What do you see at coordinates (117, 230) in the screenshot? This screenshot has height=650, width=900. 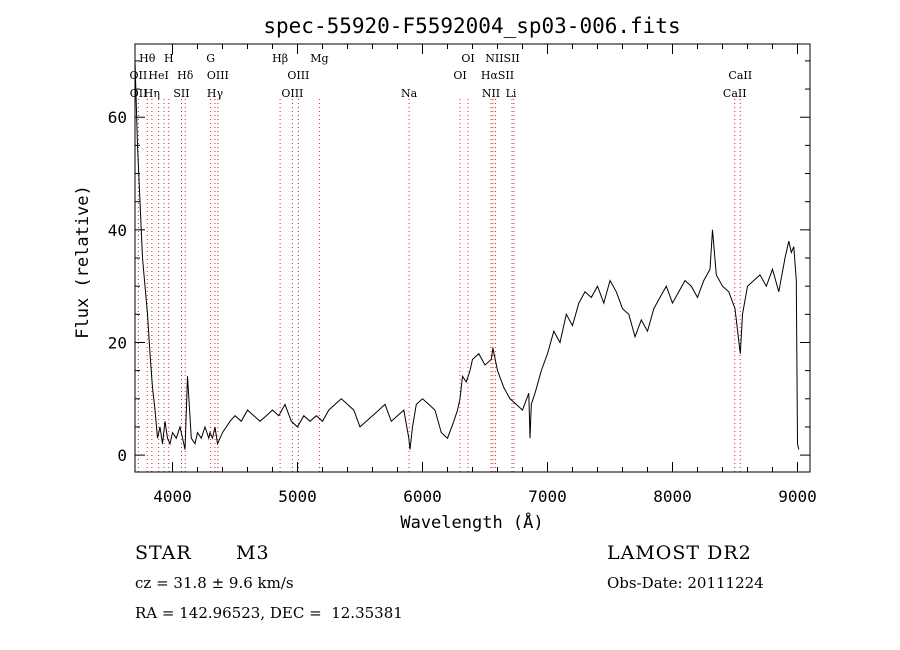 I see `y-tick-label: 40` at bounding box center [117, 230].